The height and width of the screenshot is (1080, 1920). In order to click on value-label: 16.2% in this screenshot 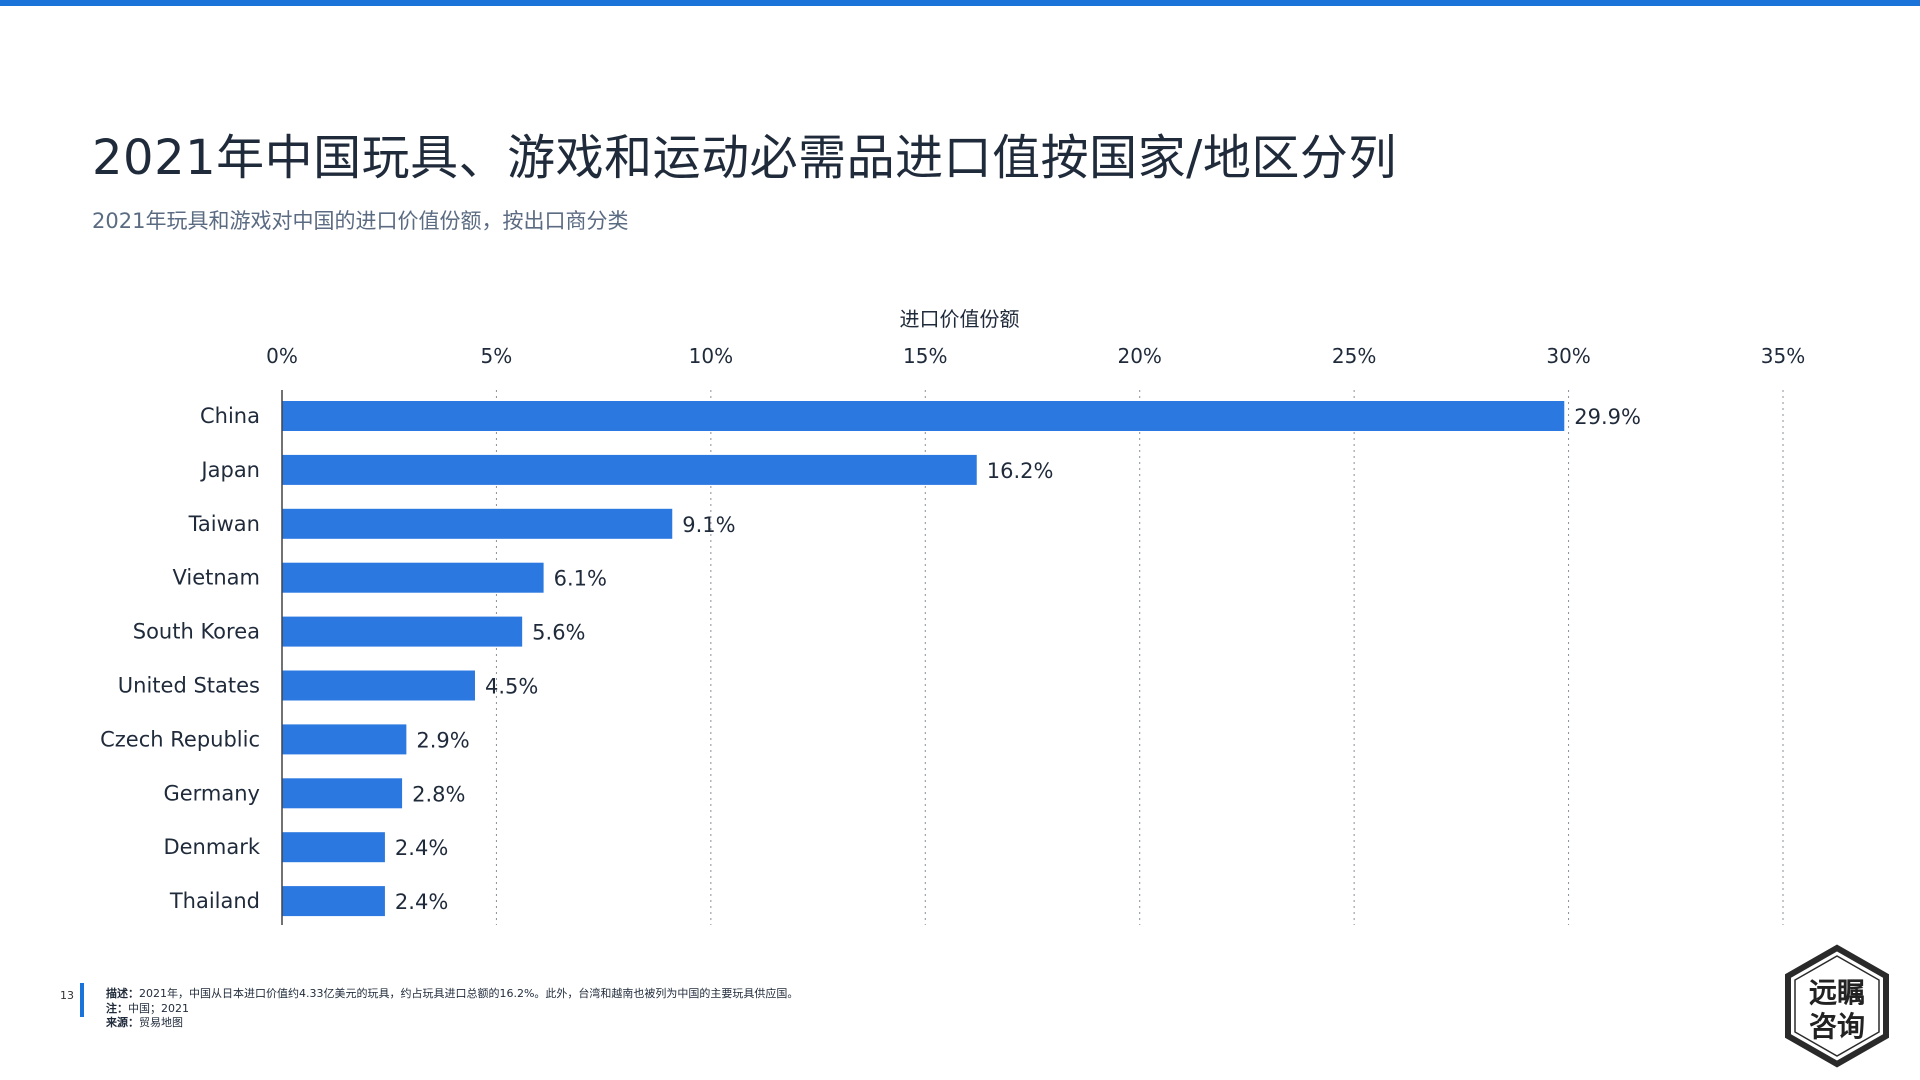, I will do `click(1020, 471)`.